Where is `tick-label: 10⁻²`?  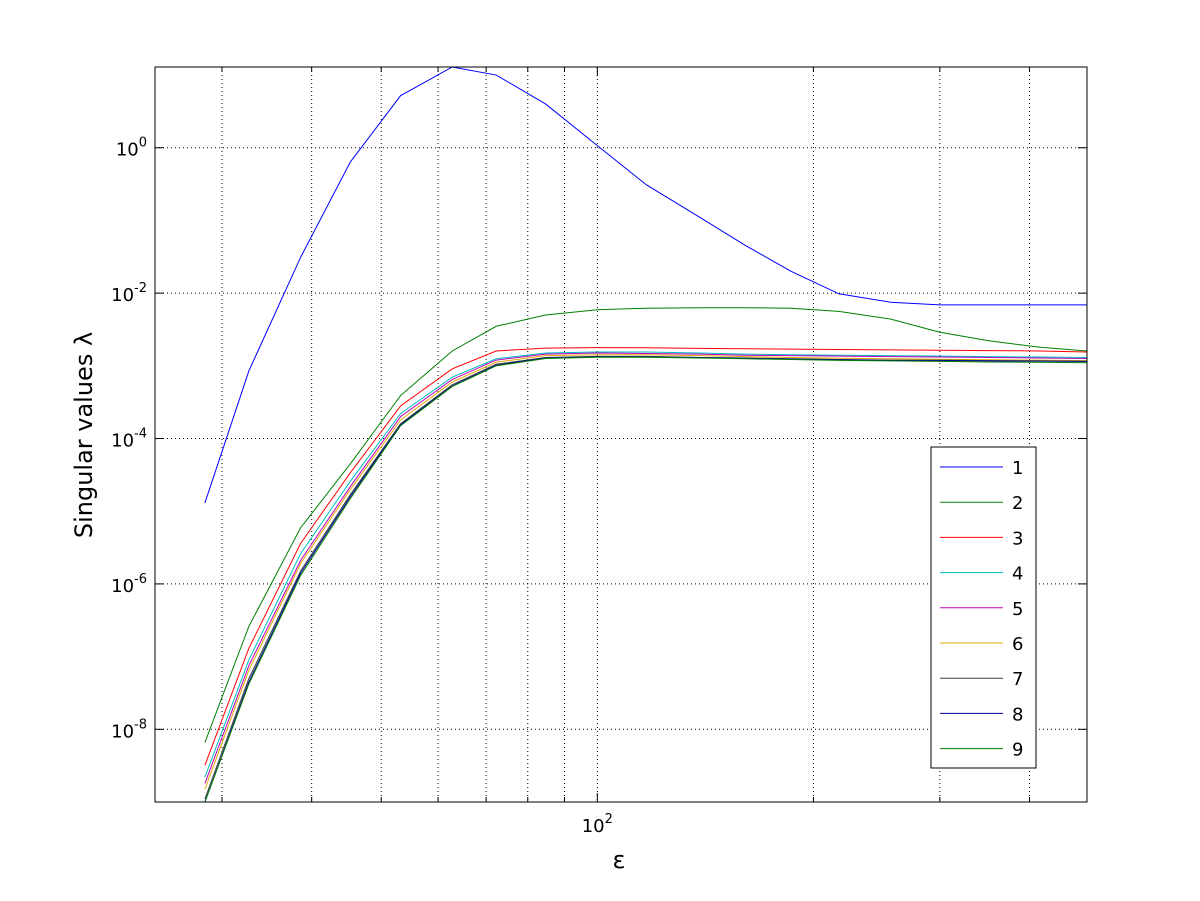 tick-label: 10⁻² is located at coordinates (129, 293).